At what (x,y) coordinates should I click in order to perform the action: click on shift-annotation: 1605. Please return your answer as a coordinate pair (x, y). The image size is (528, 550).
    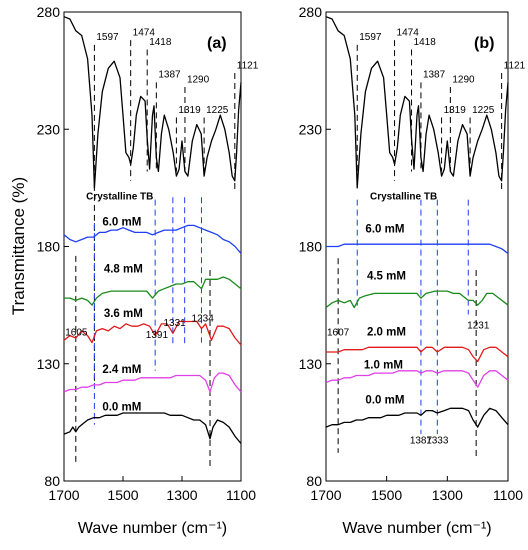
    Looking at the image, I should click on (76, 333).